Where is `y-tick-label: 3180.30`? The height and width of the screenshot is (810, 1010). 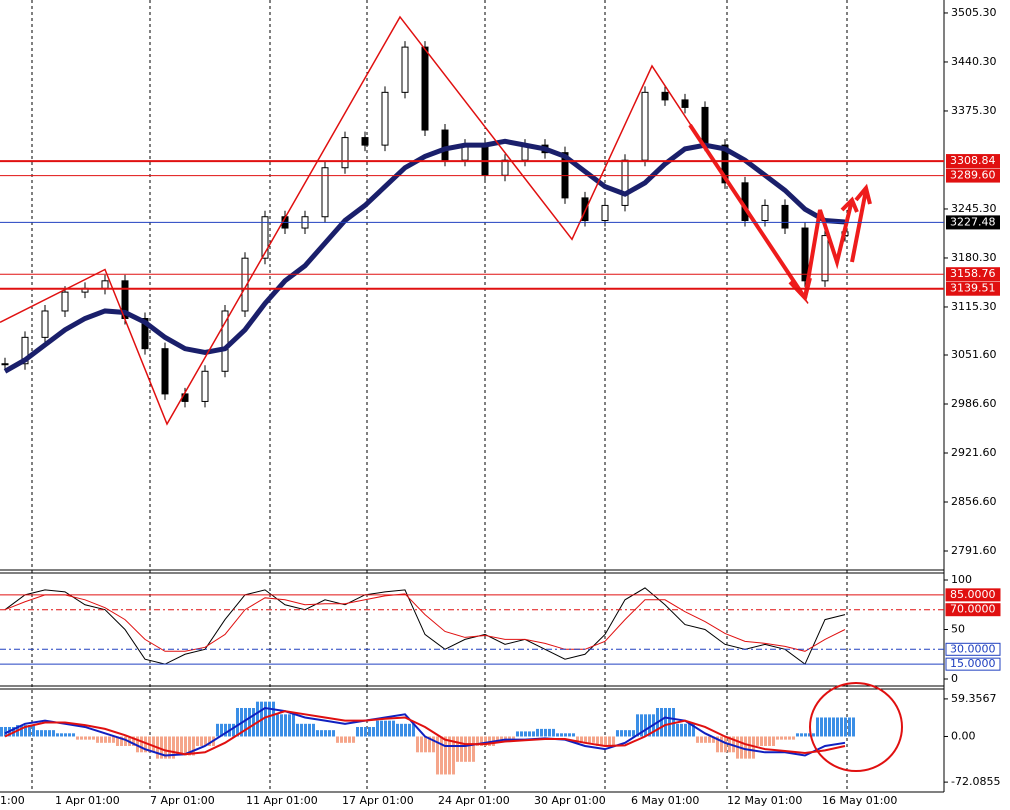 y-tick-label: 3180.30 is located at coordinates (974, 257).